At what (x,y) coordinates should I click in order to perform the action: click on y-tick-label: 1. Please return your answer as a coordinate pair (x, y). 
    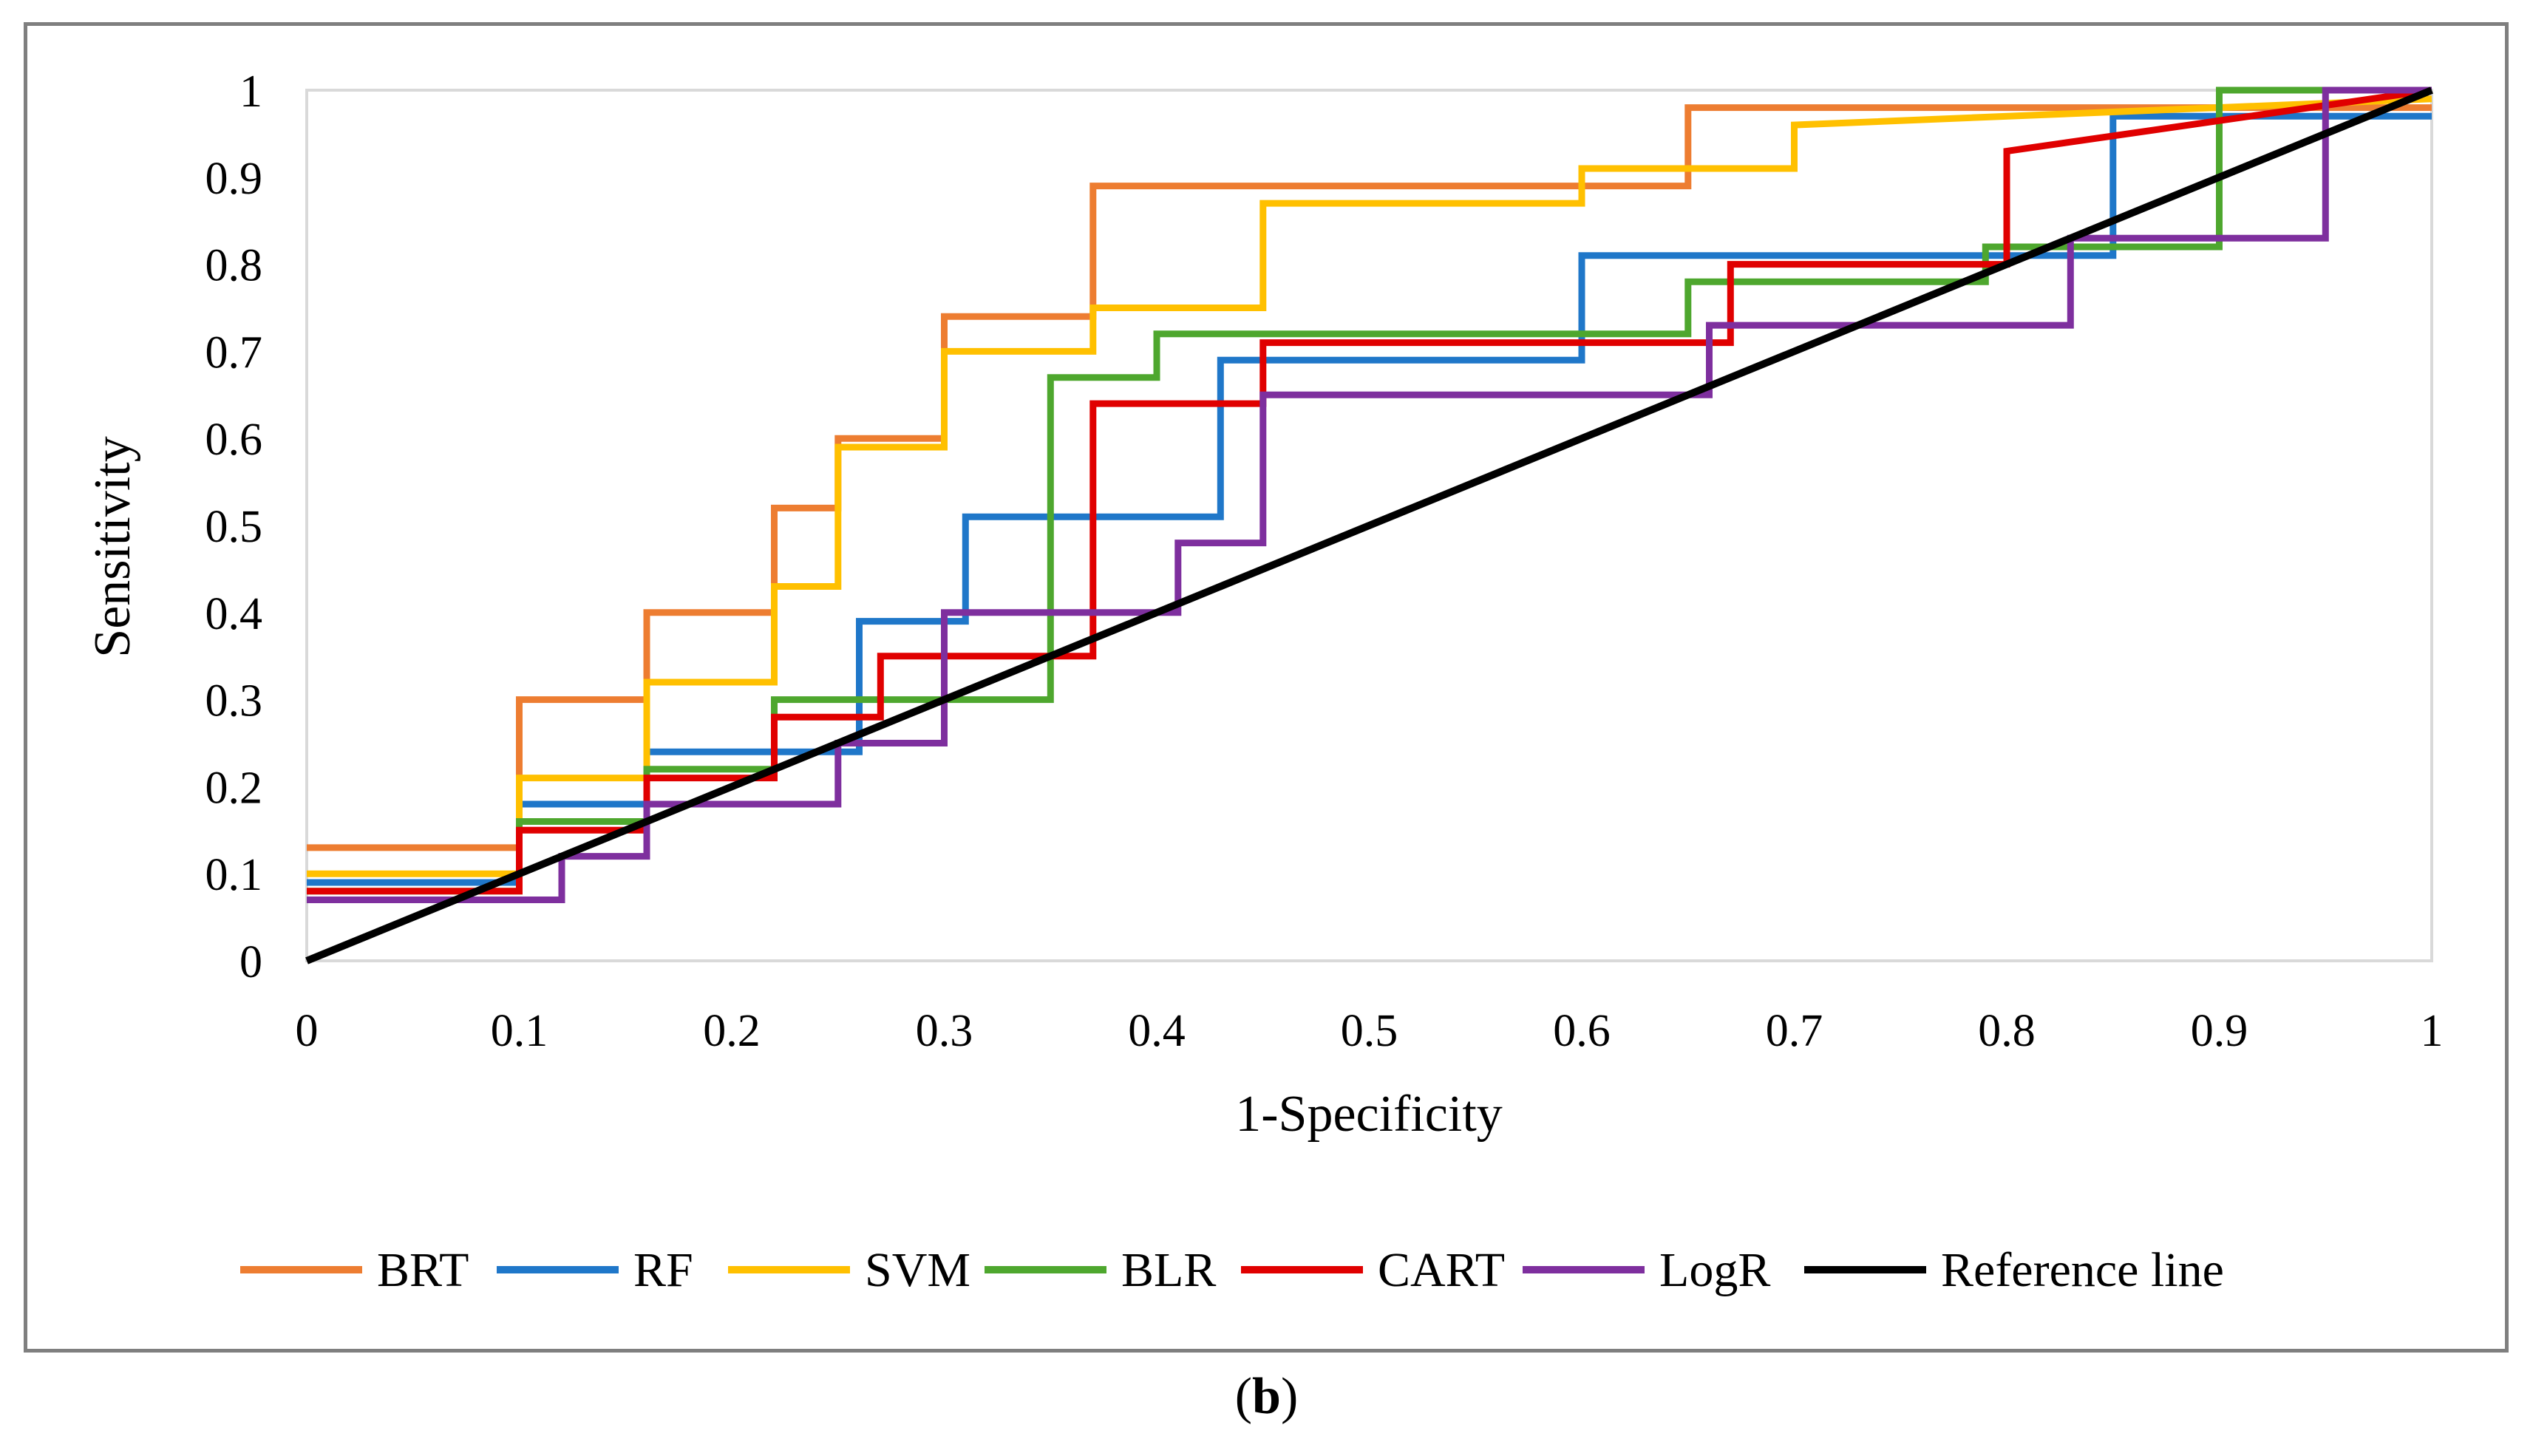
    Looking at the image, I should click on (250, 92).